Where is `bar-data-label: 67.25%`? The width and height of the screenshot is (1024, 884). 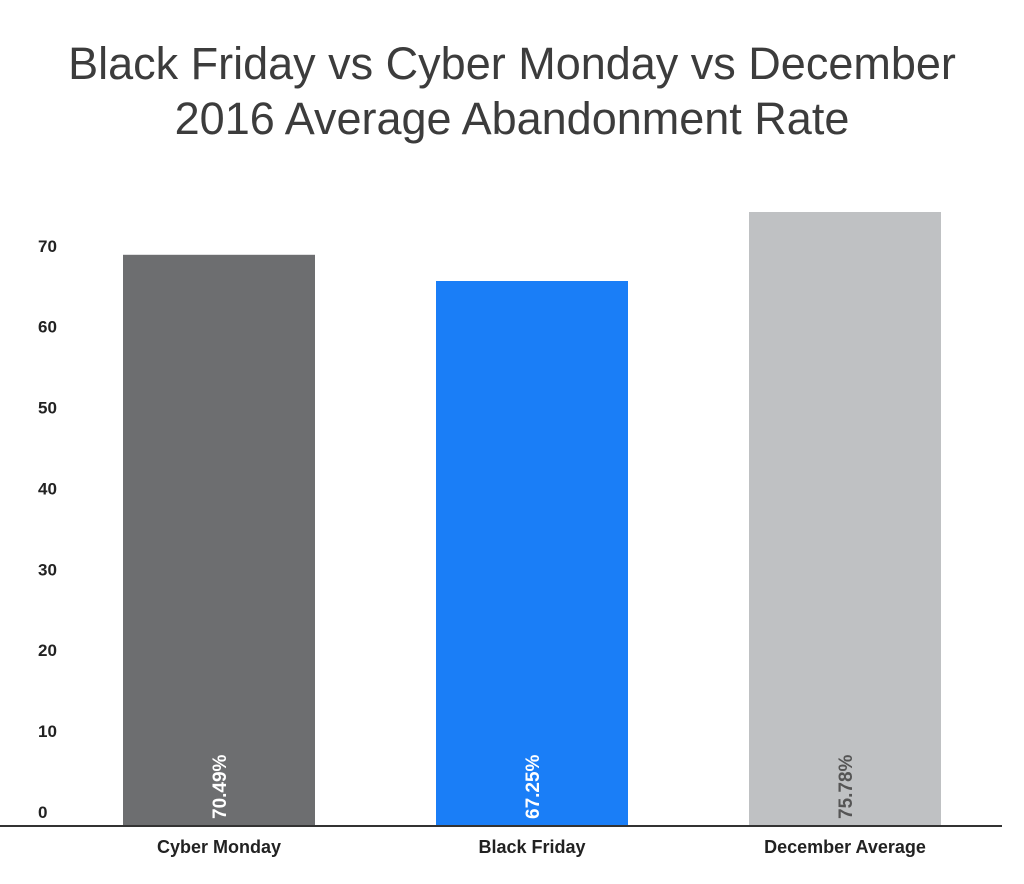
bar-data-label: 67.25% is located at coordinates (533, 786).